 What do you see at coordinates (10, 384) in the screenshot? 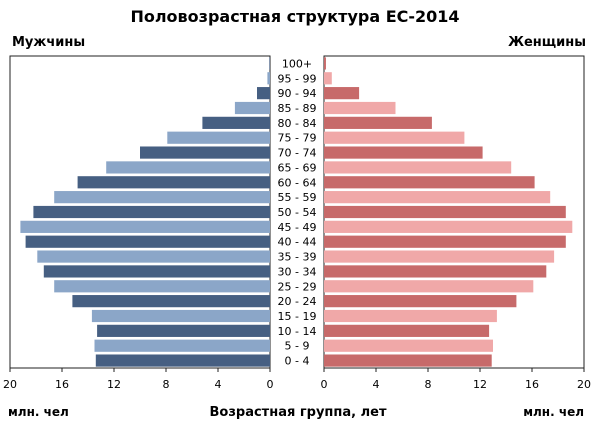
I see `male-tick-label: 20` at bounding box center [10, 384].